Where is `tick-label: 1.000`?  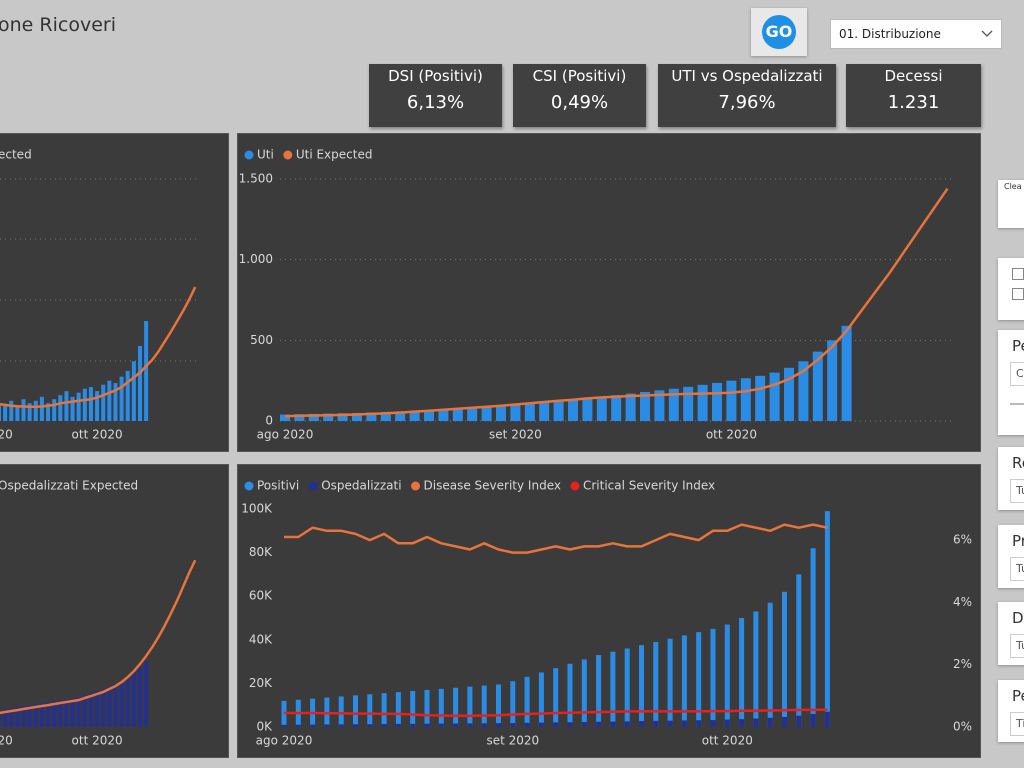
tick-label: 1.000 is located at coordinates (256, 259).